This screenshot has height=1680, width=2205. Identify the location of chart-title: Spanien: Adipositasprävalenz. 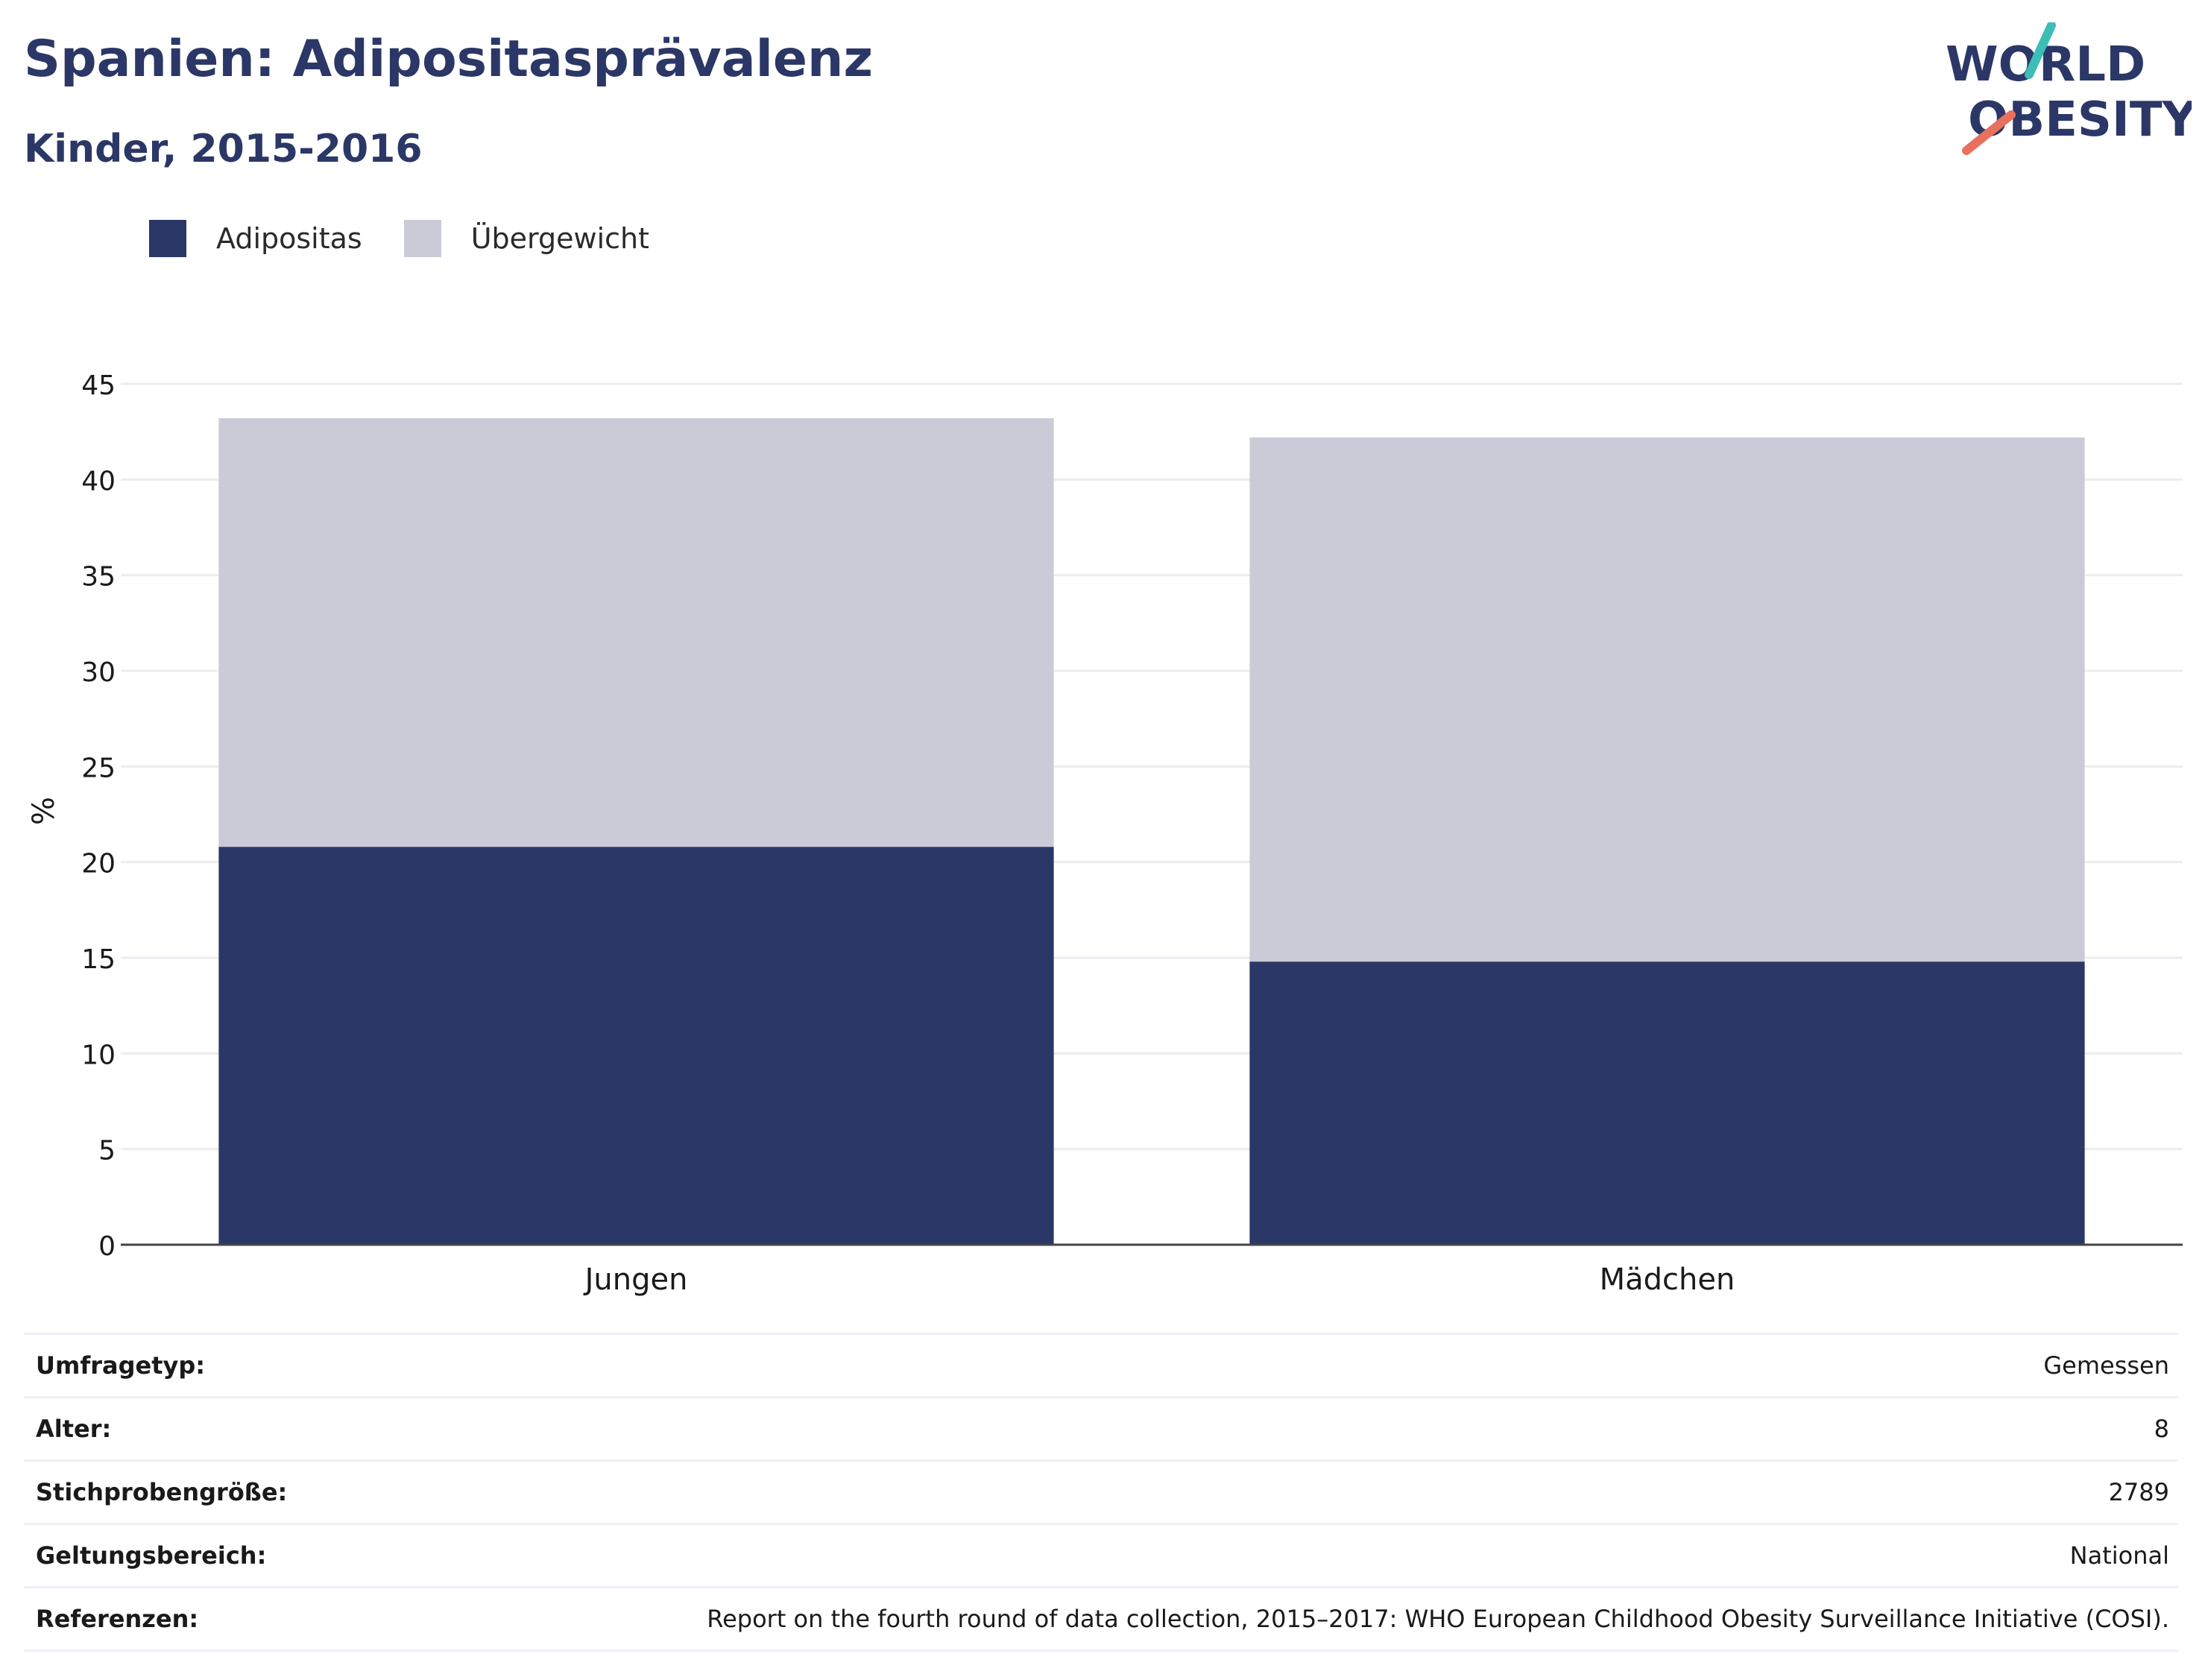
(449, 59).